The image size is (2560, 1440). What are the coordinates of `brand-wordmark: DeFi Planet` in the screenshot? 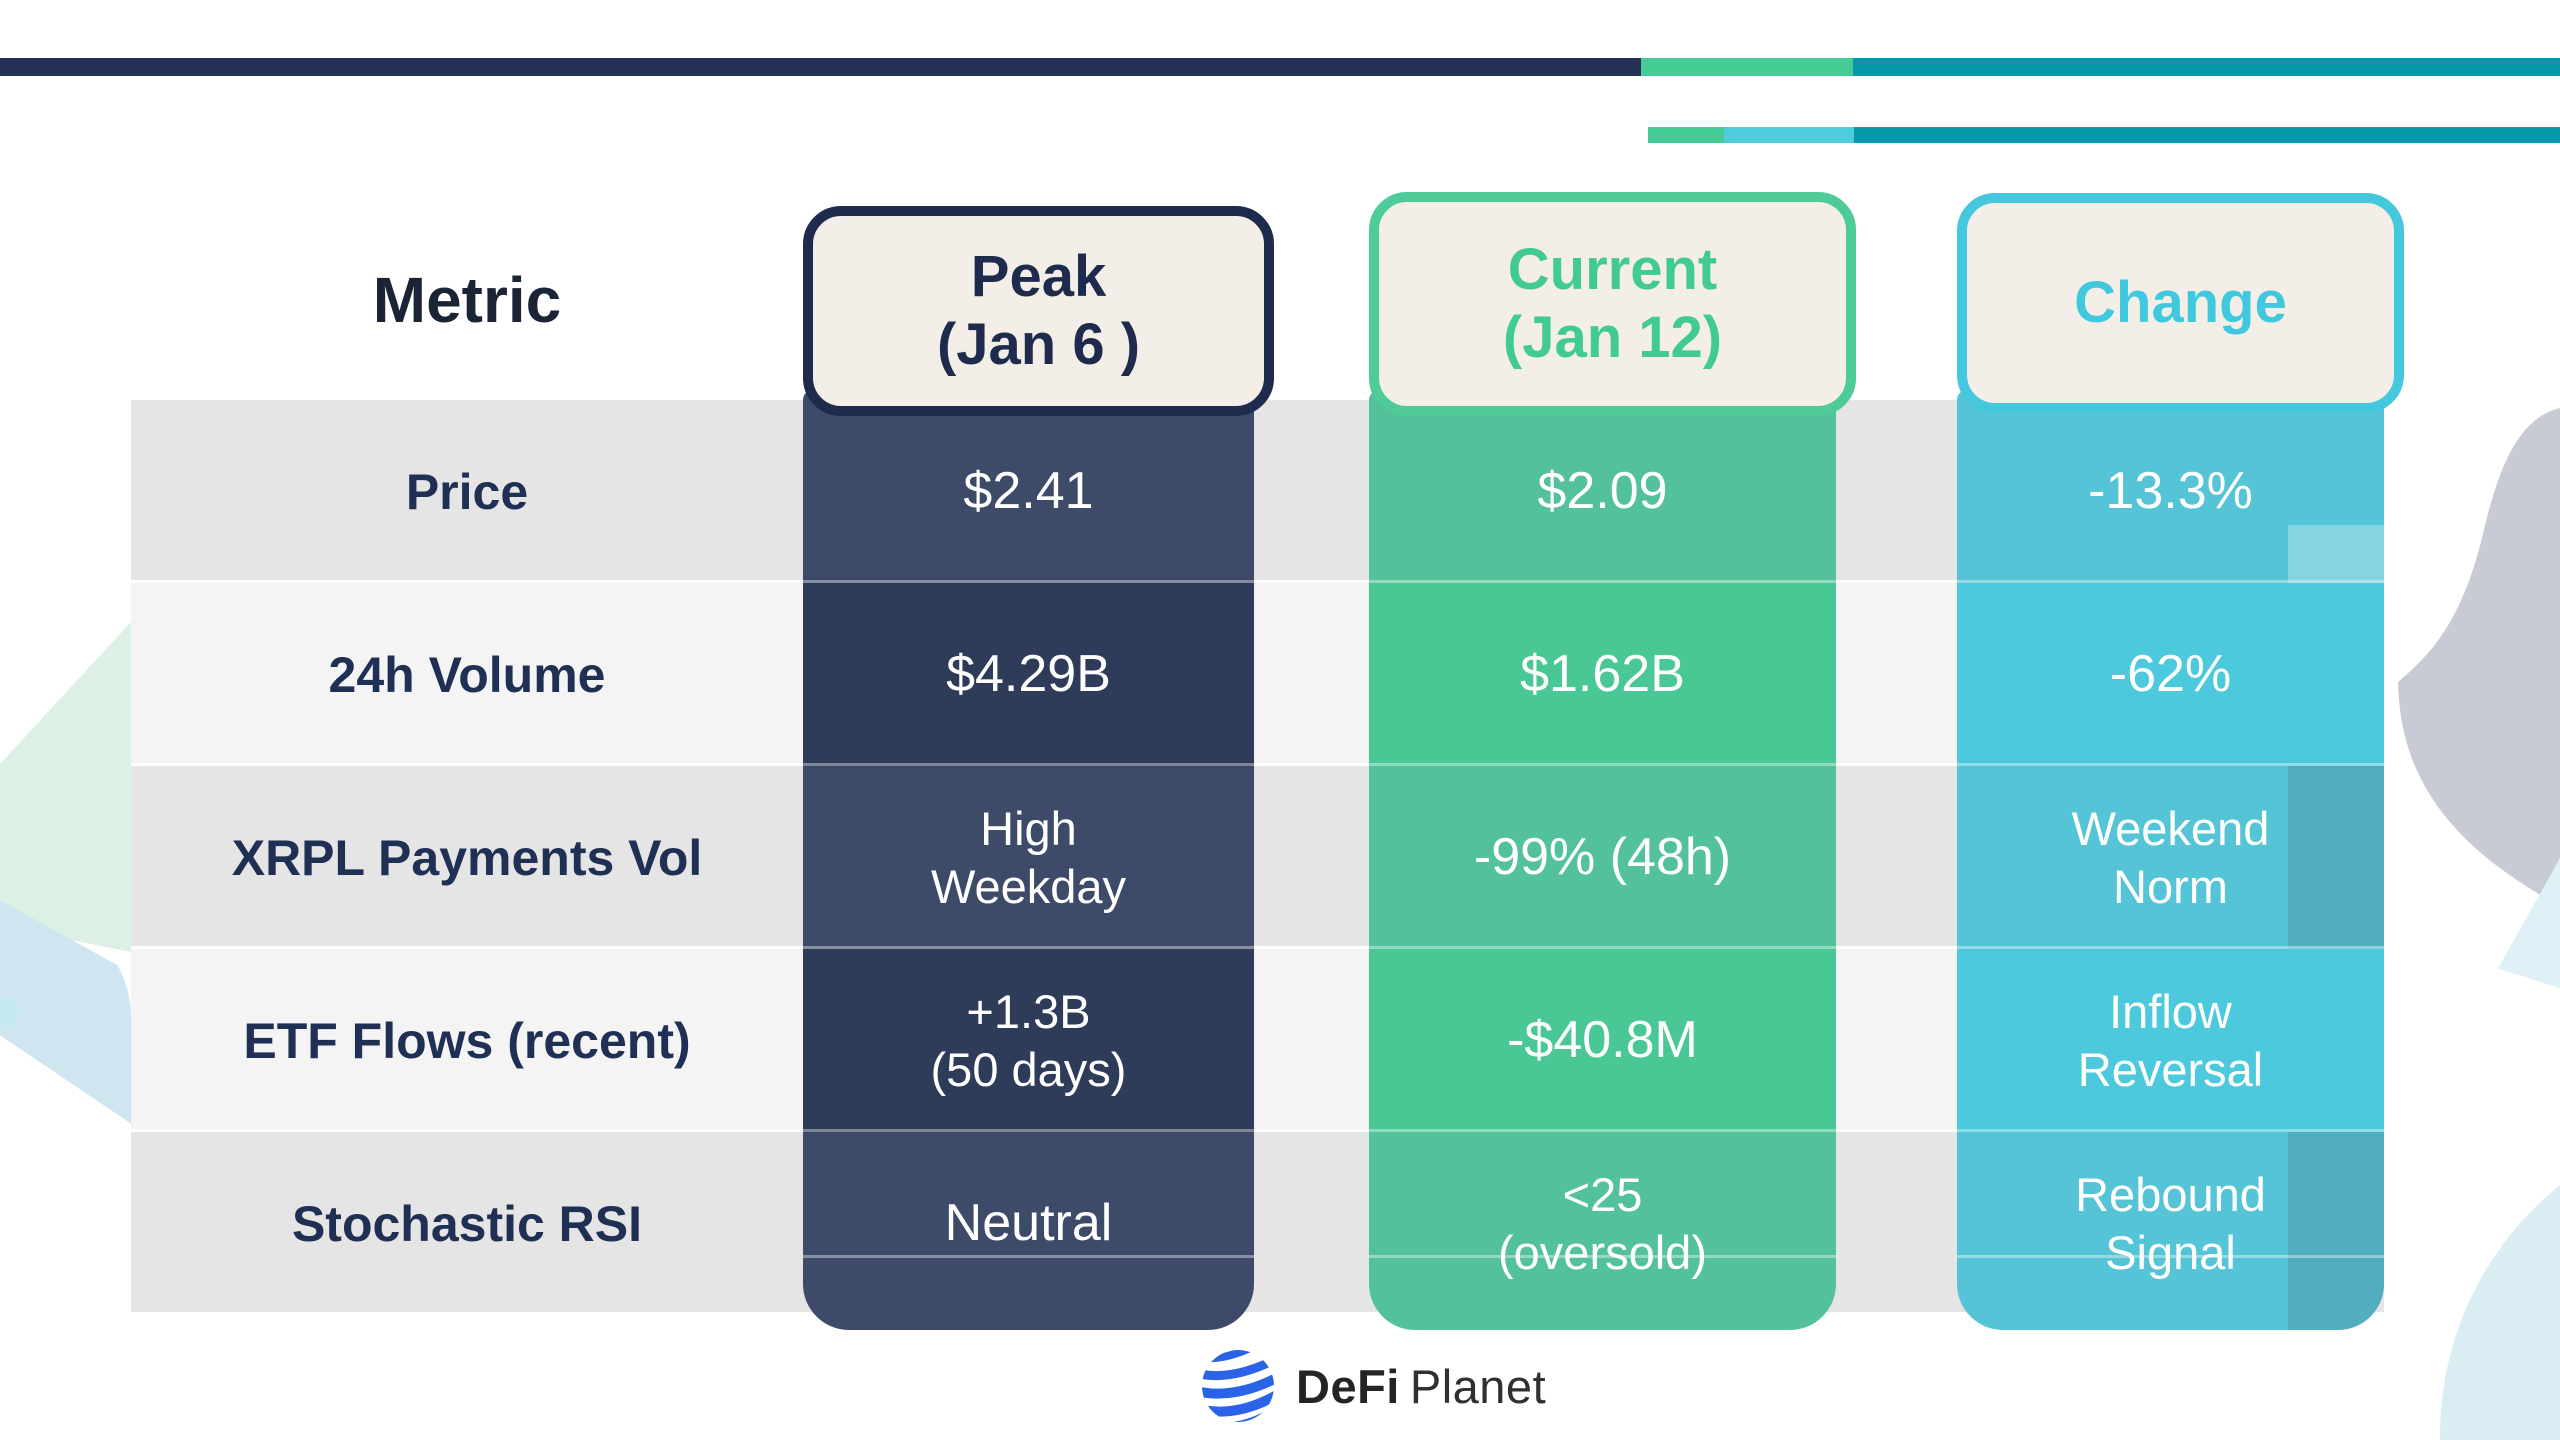 It's located at (1421, 1386).